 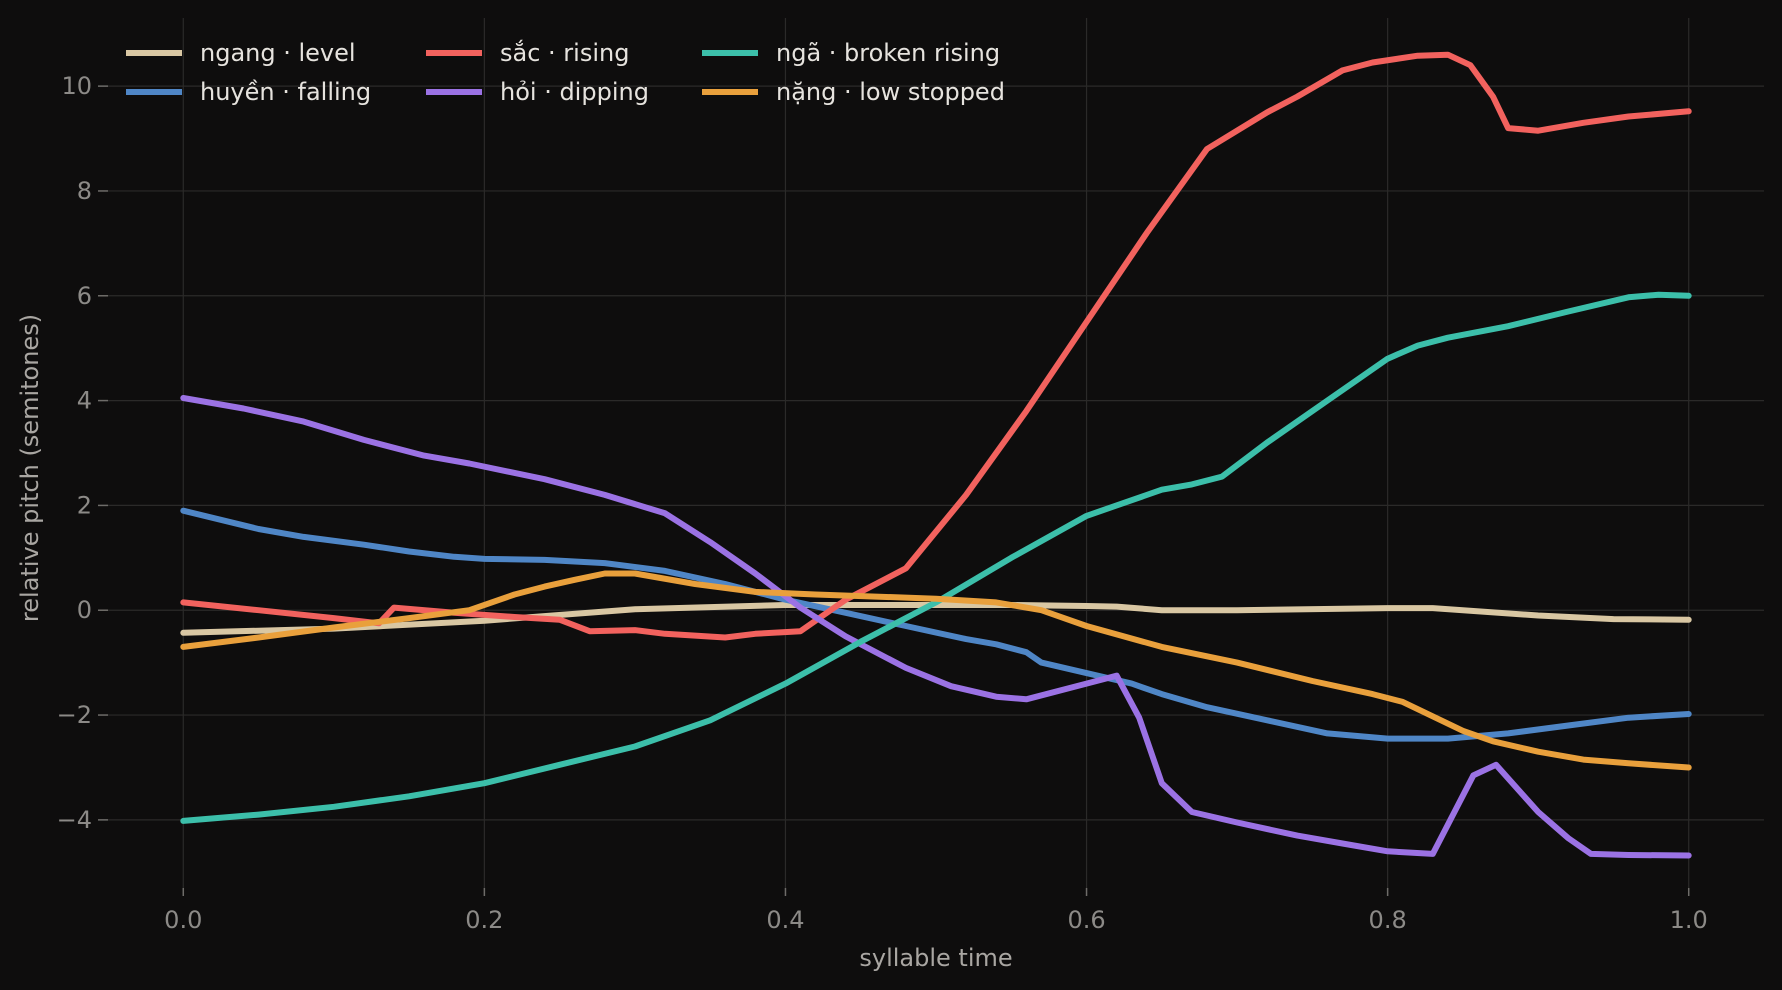 What do you see at coordinates (890, 92) in the screenshot?
I see `legend-label: nặng · low stopped` at bounding box center [890, 92].